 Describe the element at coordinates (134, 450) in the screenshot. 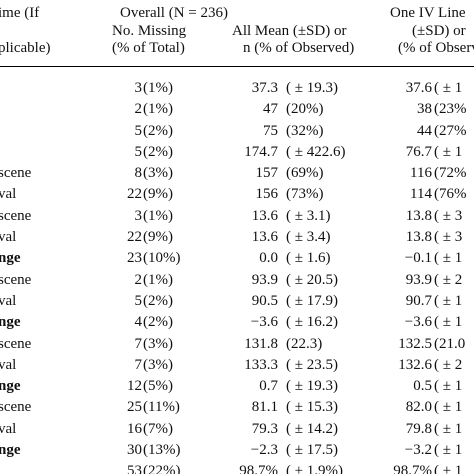

I see `missing-count: 30` at that location.